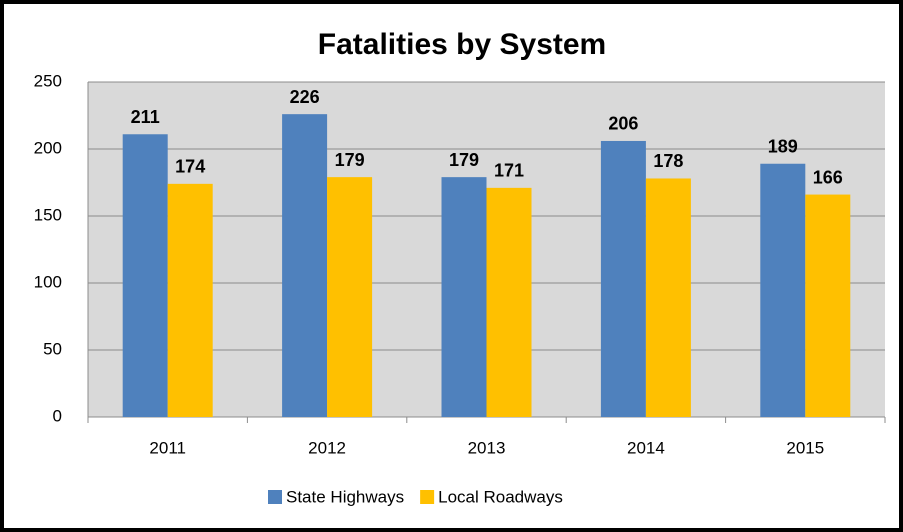  What do you see at coordinates (48, 281) in the screenshot?
I see `y-tick-label: 100` at bounding box center [48, 281].